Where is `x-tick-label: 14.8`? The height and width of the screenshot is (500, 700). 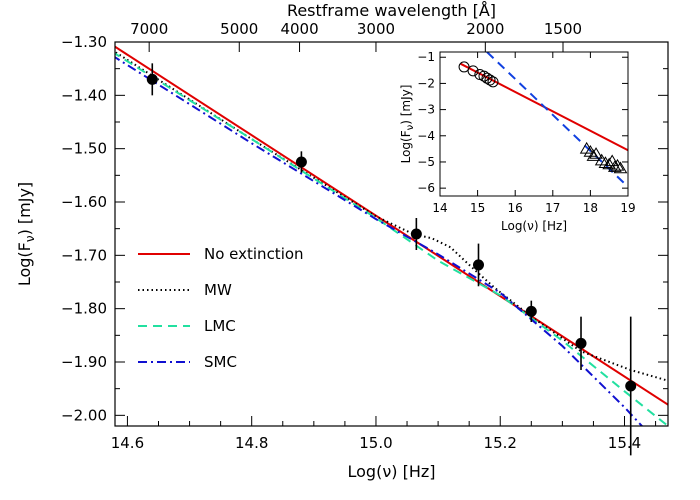 x-tick-label: 14.8 is located at coordinates (251, 443).